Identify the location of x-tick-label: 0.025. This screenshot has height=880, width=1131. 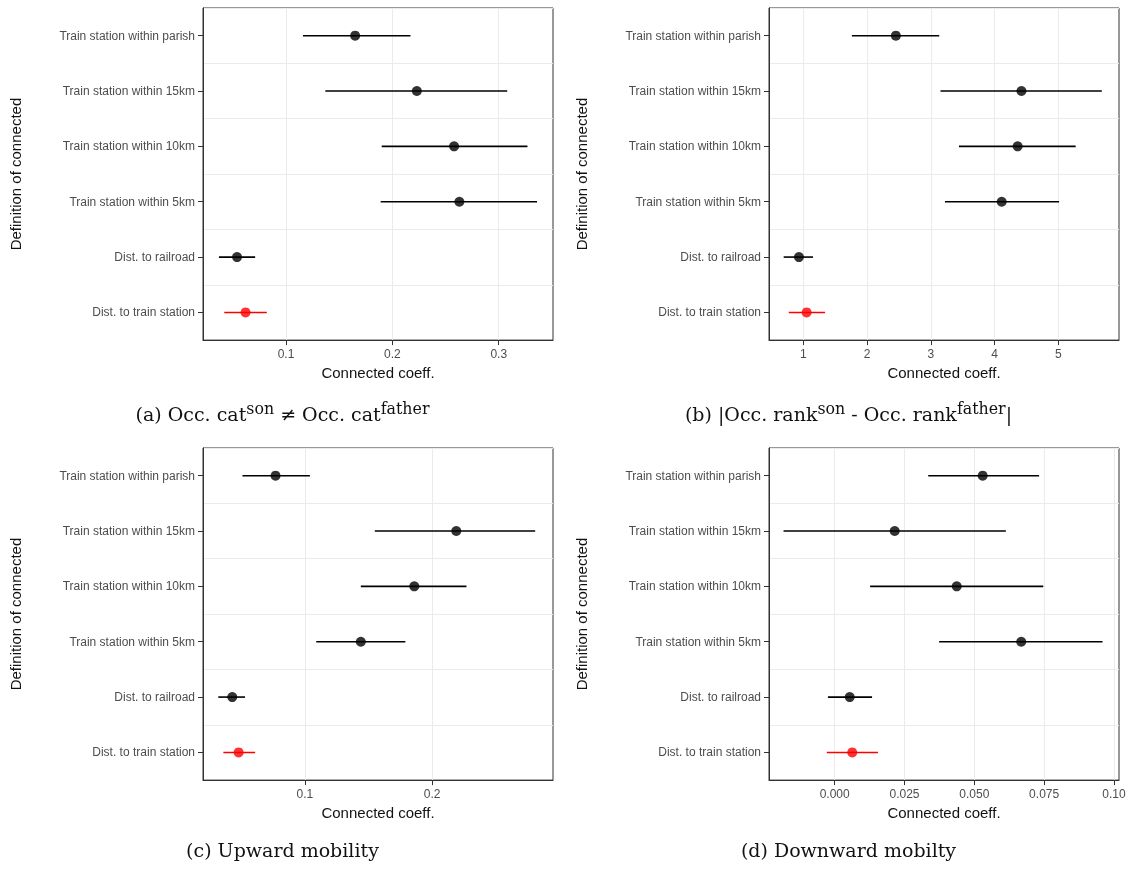
(904, 794).